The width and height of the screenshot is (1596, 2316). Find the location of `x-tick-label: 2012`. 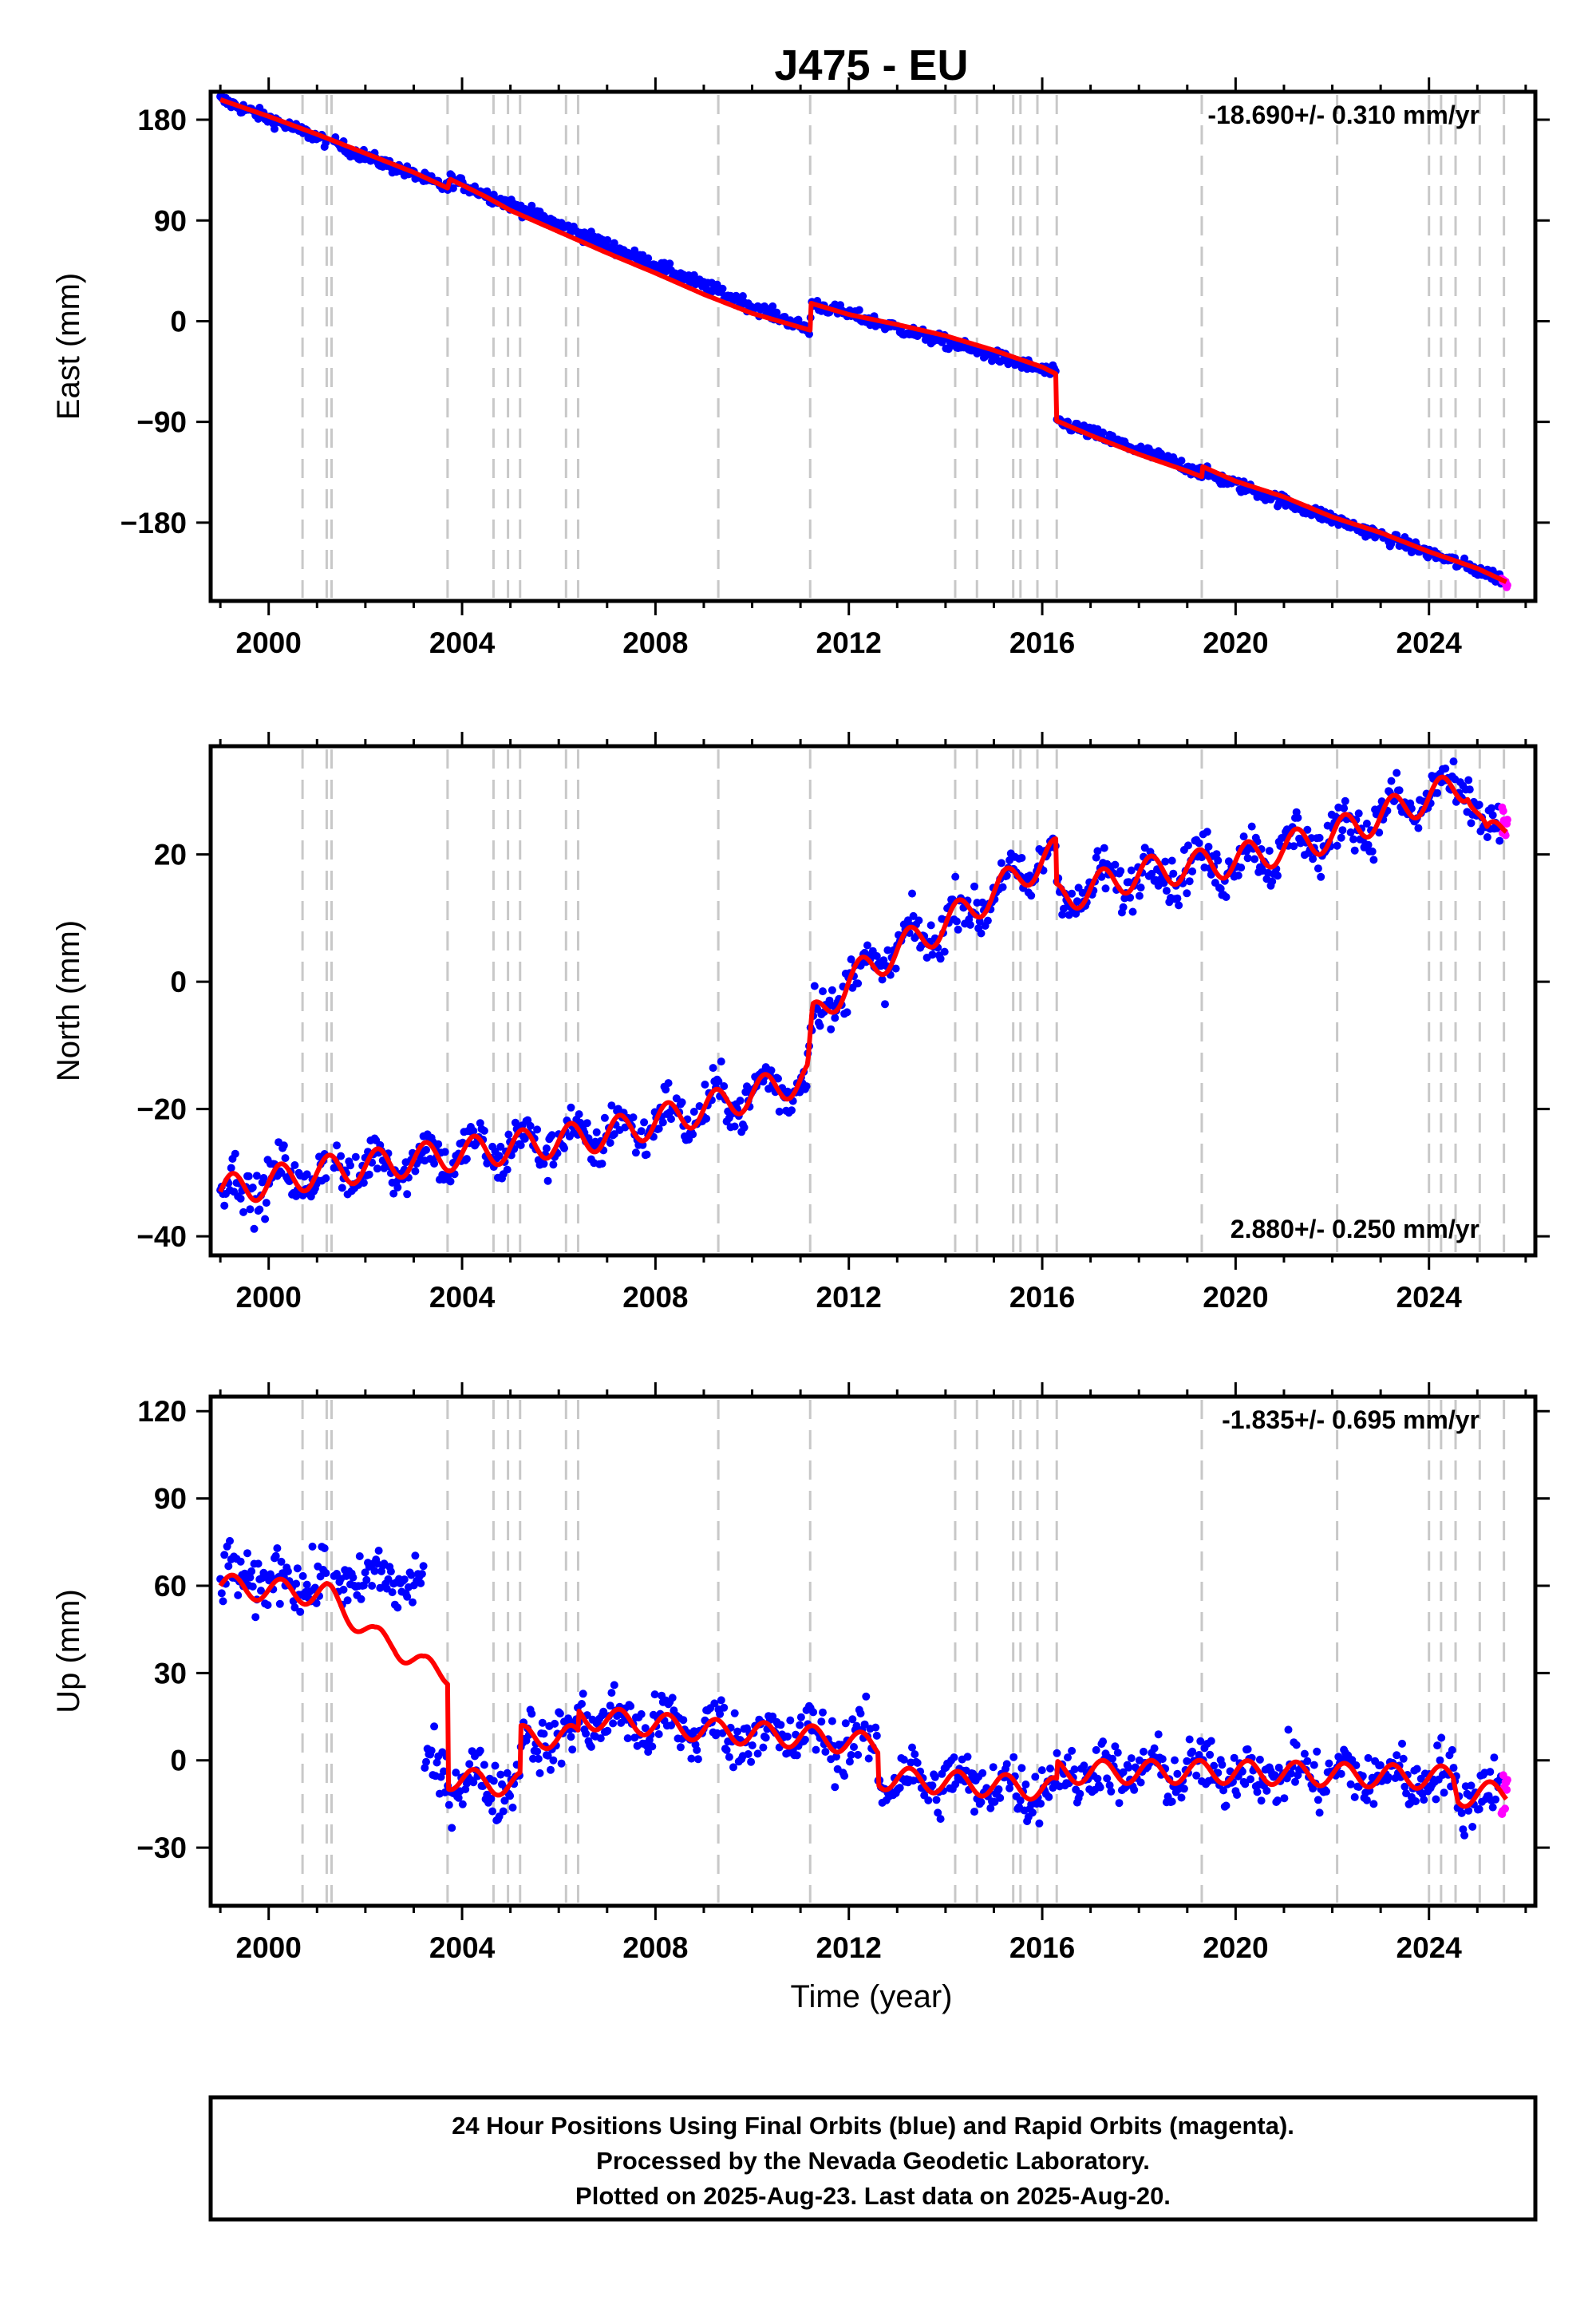

x-tick-label: 2012 is located at coordinates (849, 642).